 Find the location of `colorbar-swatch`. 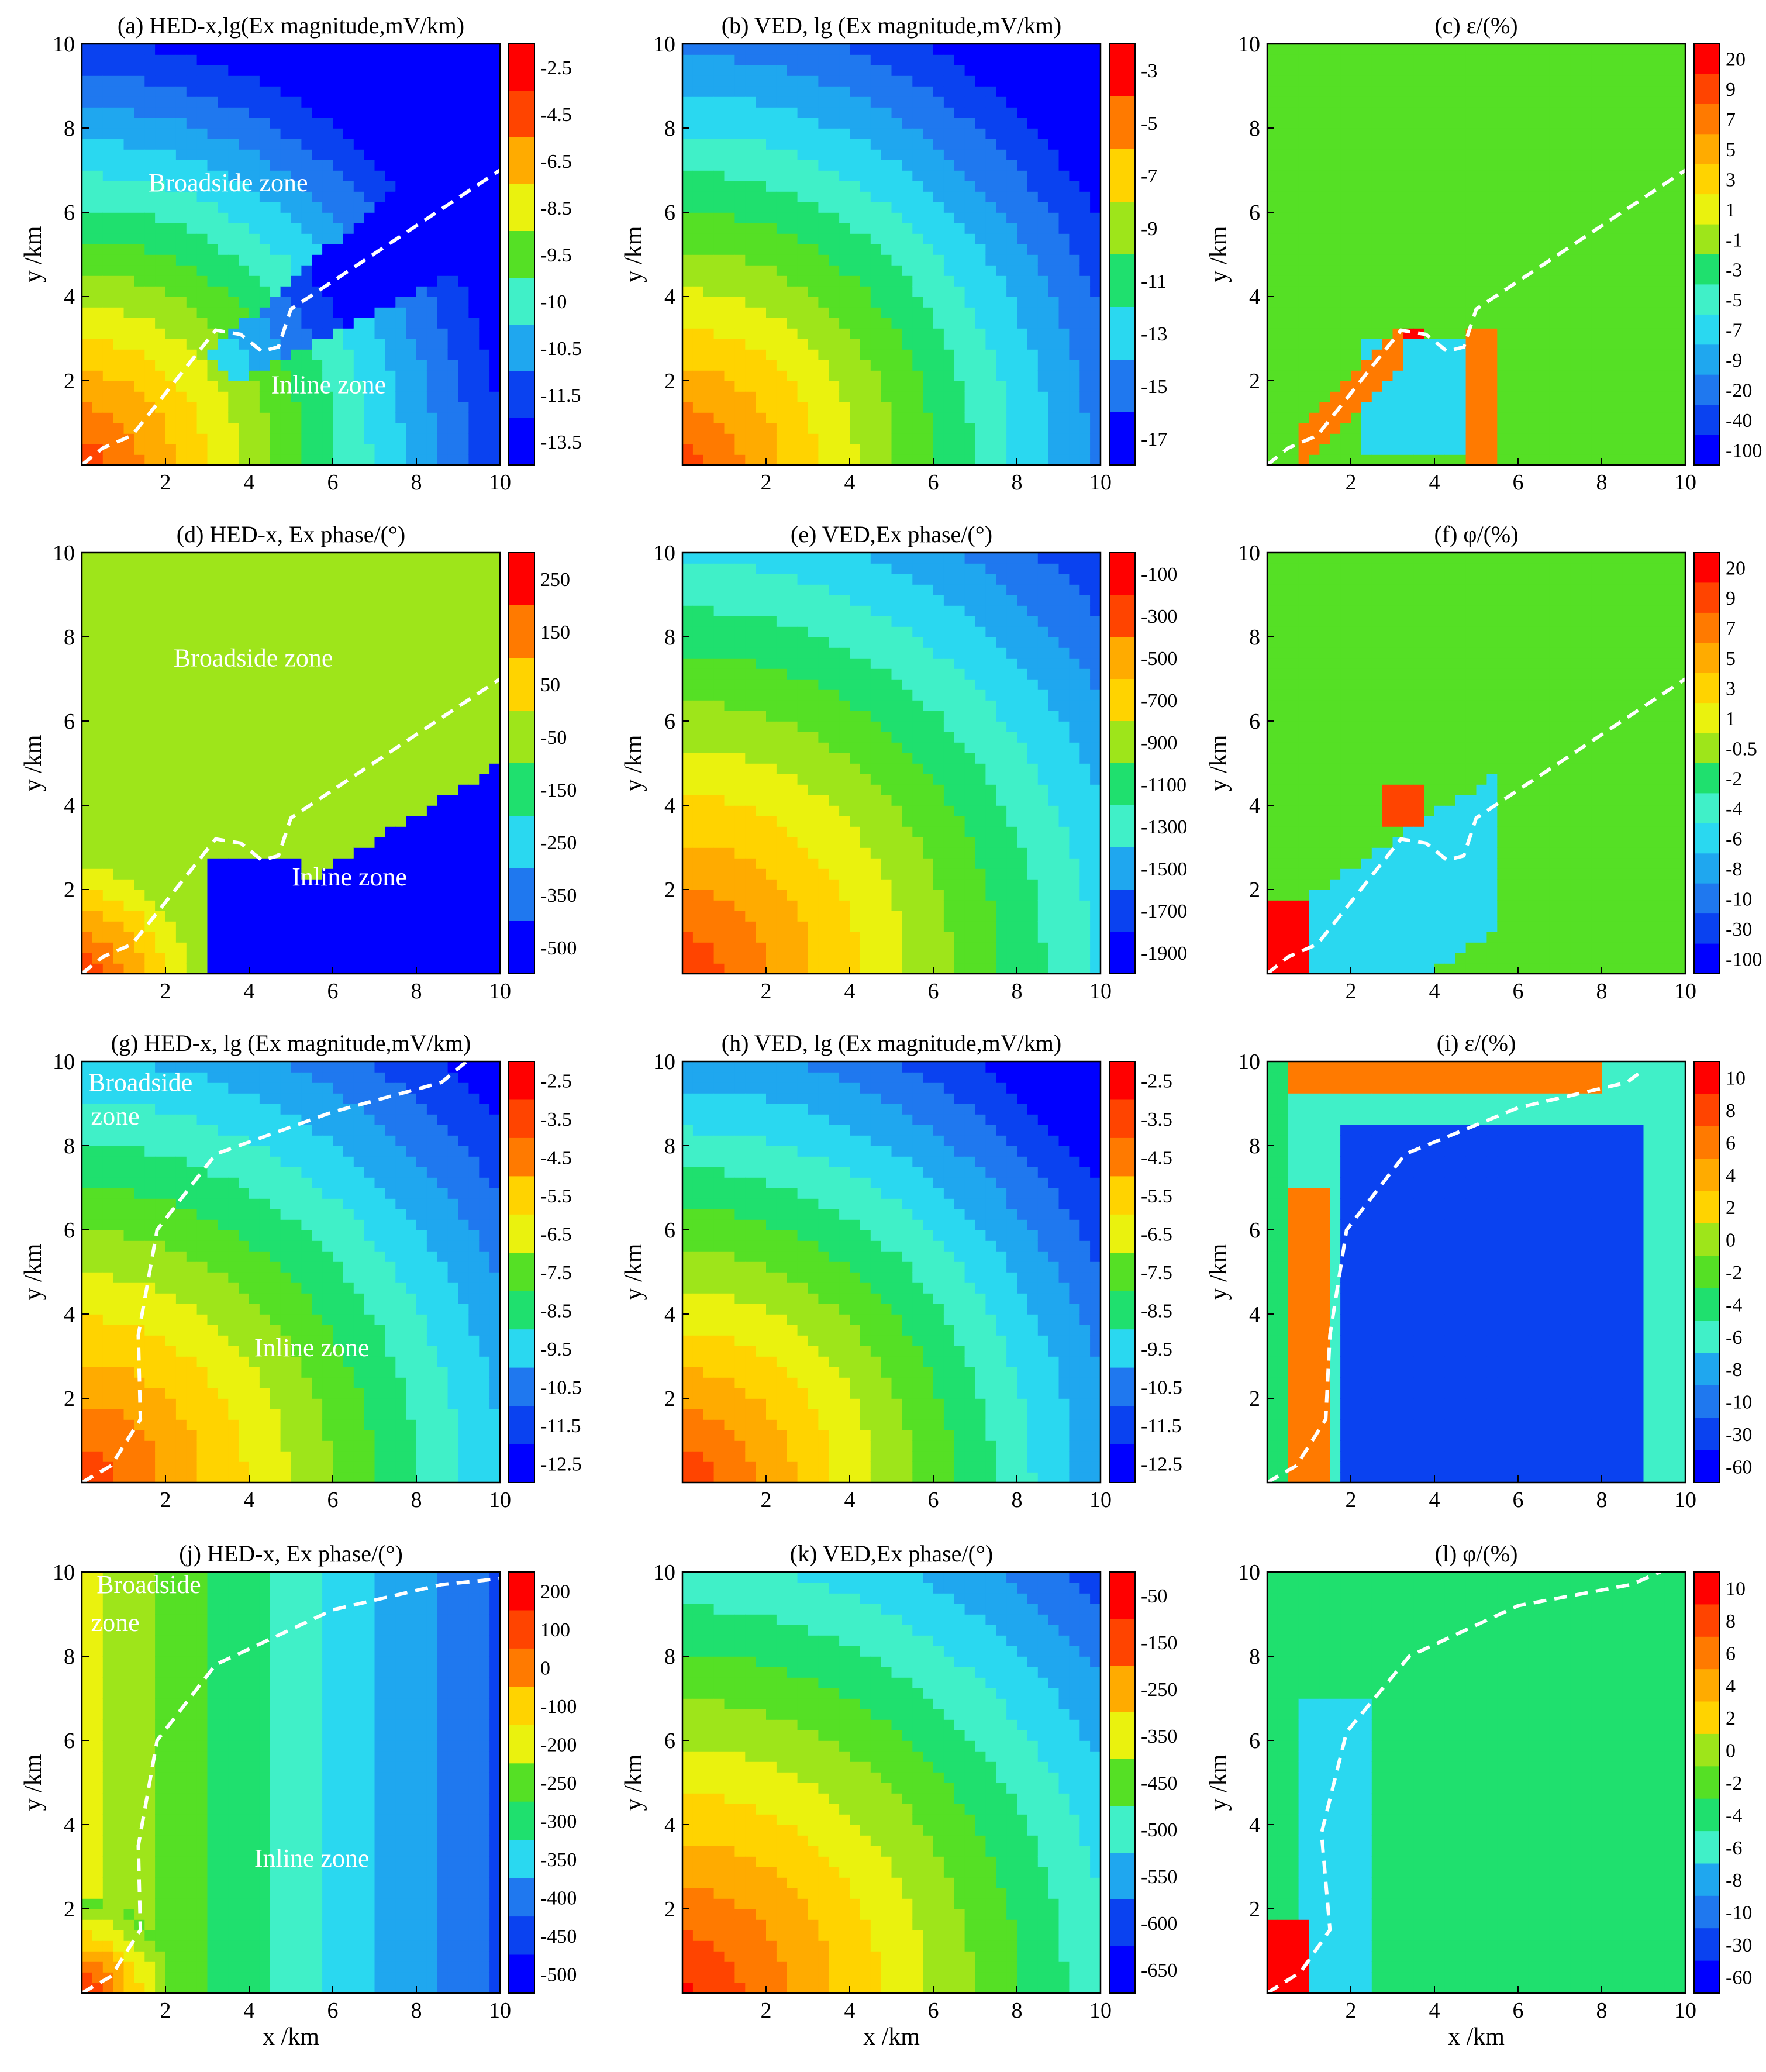

colorbar-swatch is located at coordinates (1122, 439).